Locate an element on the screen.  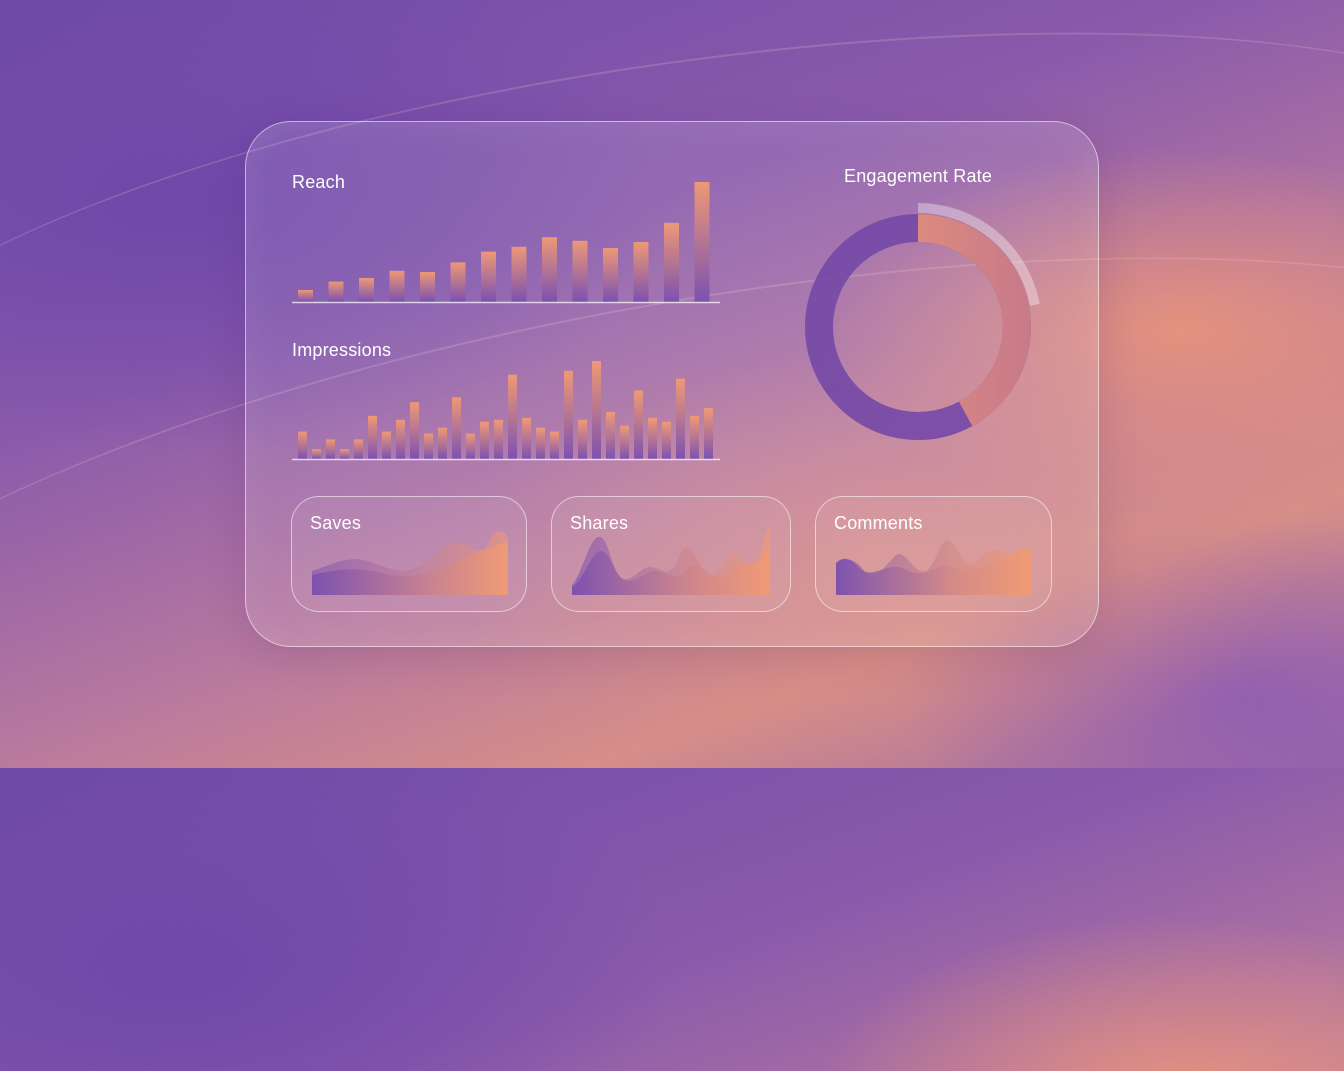
donut-value-arc is located at coordinates (918, 327).